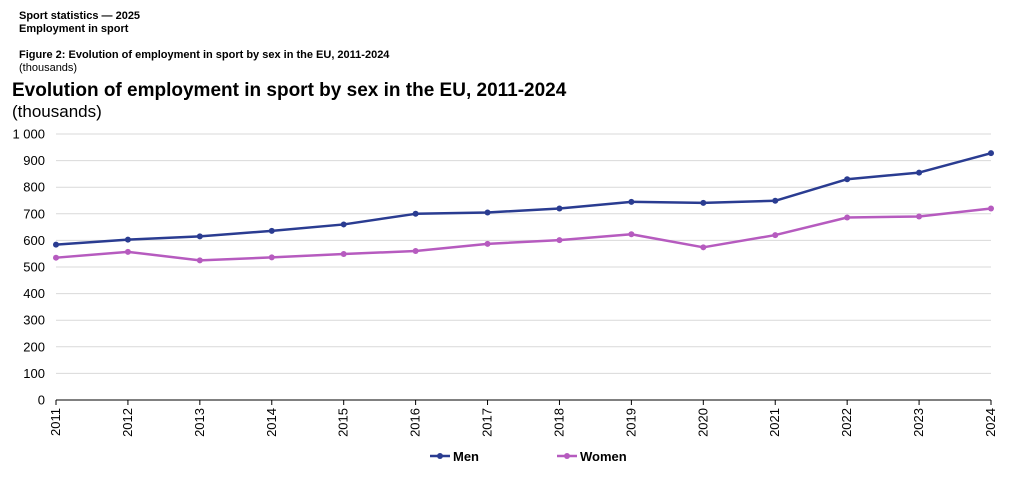 Image resolution: width=1024 pixels, height=494 pixels. I want to click on x-tick-label: 2023, so click(918, 422).